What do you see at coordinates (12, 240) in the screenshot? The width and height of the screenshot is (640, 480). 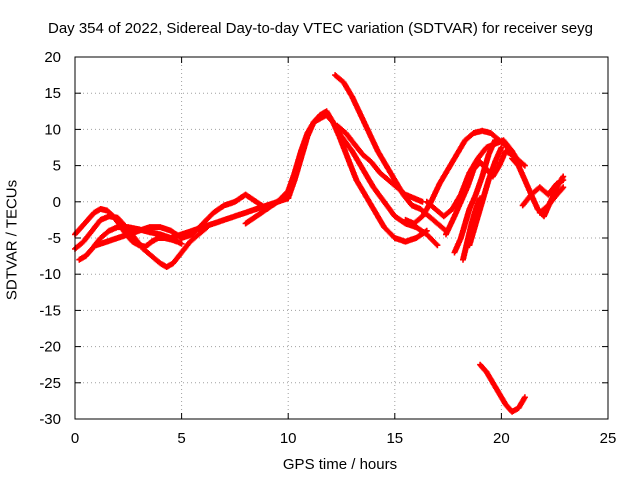 I see `y-axis-label: SDTVAR / TECUs` at bounding box center [12, 240].